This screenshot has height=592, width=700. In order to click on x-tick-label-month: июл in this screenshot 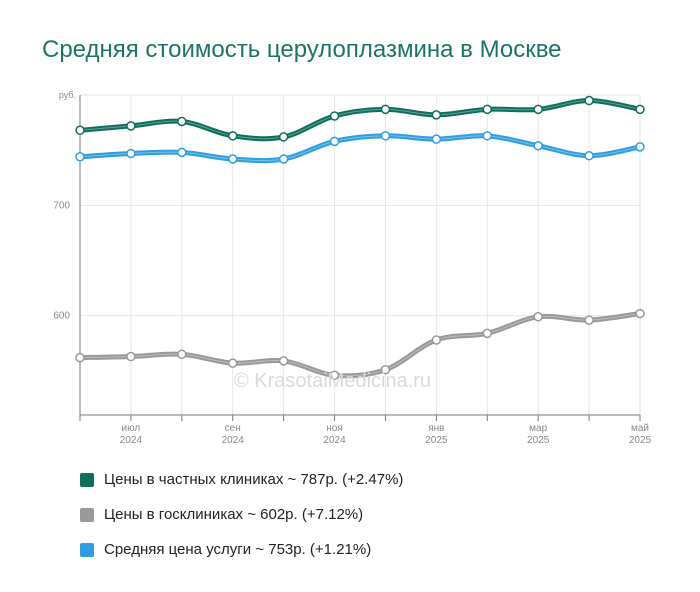, I will do `click(131, 428)`.